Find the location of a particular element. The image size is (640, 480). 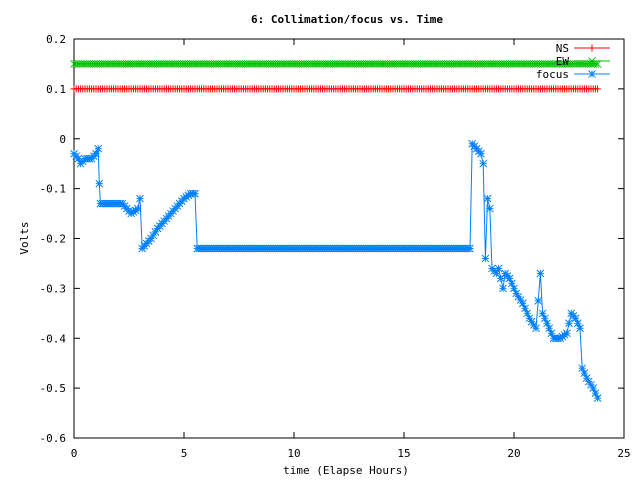

y-tick-label: -0.1 is located at coordinates (53, 189).